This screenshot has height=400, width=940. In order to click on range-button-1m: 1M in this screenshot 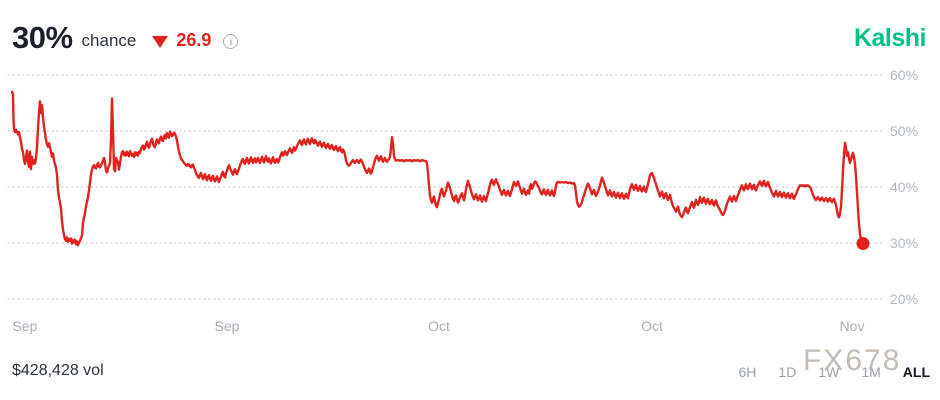, I will do `click(871, 372)`.